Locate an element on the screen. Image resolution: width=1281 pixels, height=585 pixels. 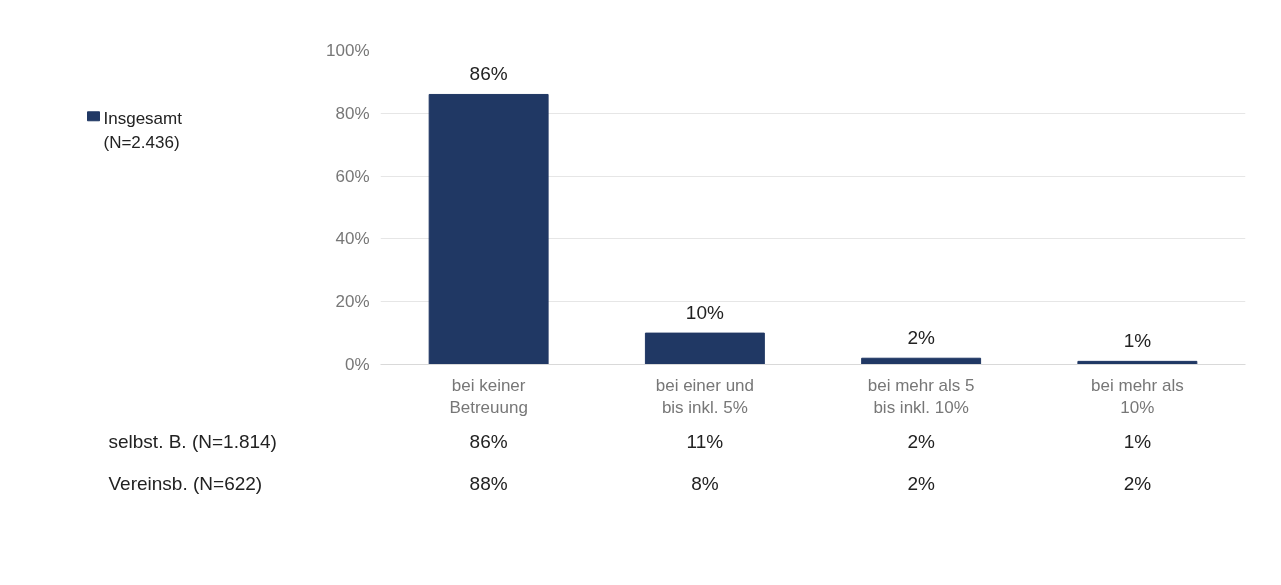
text: 11% is located at coordinates (705, 442).